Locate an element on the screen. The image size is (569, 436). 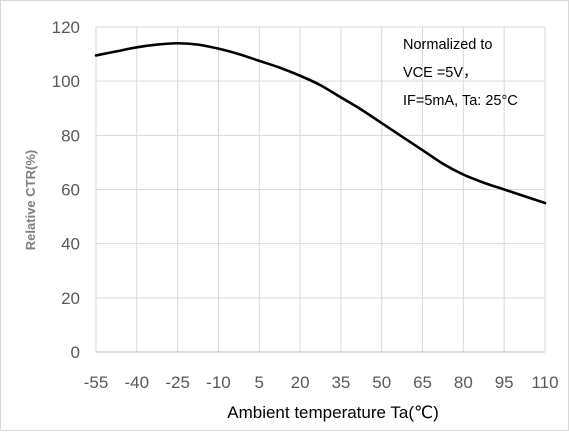
x-tick-label: 35 is located at coordinates (340, 382).